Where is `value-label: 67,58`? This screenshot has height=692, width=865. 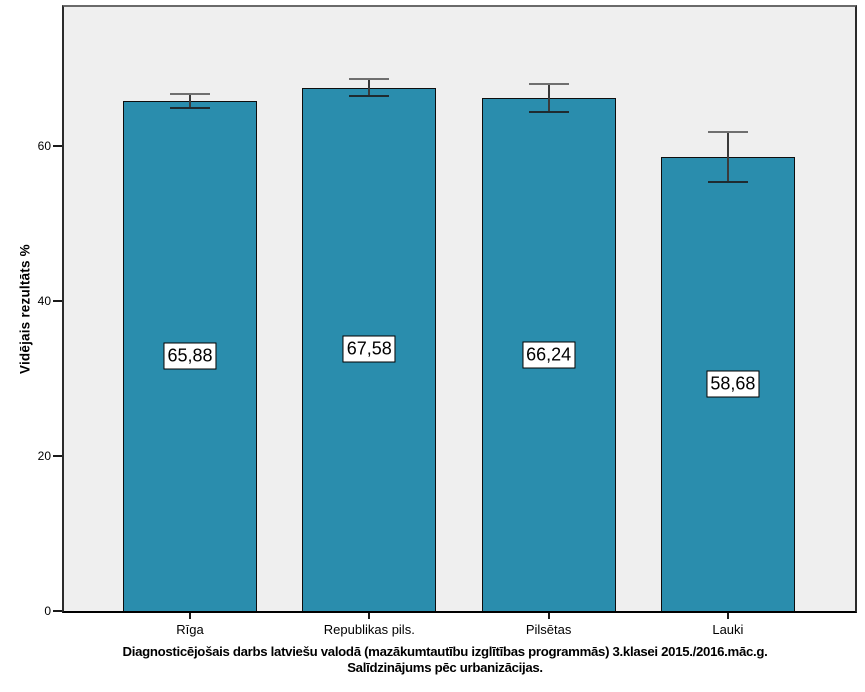 value-label: 67,58 is located at coordinates (369, 349).